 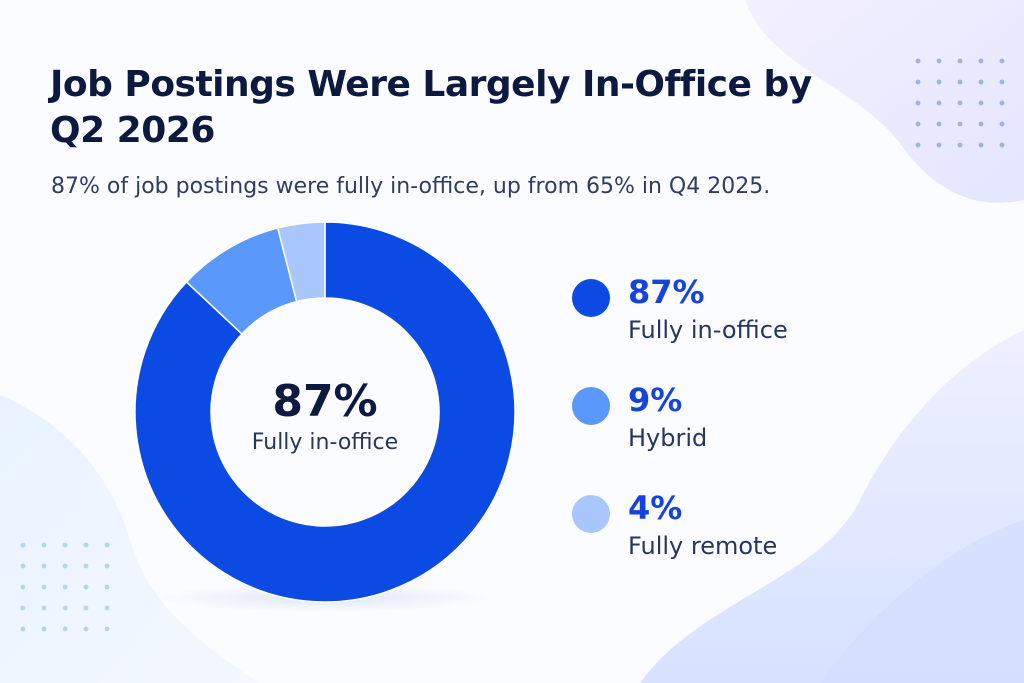 What do you see at coordinates (708, 330) in the screenshot?
I see `legend-label-fully-in-office: Fully in-office` at bounding box center [708, 330].